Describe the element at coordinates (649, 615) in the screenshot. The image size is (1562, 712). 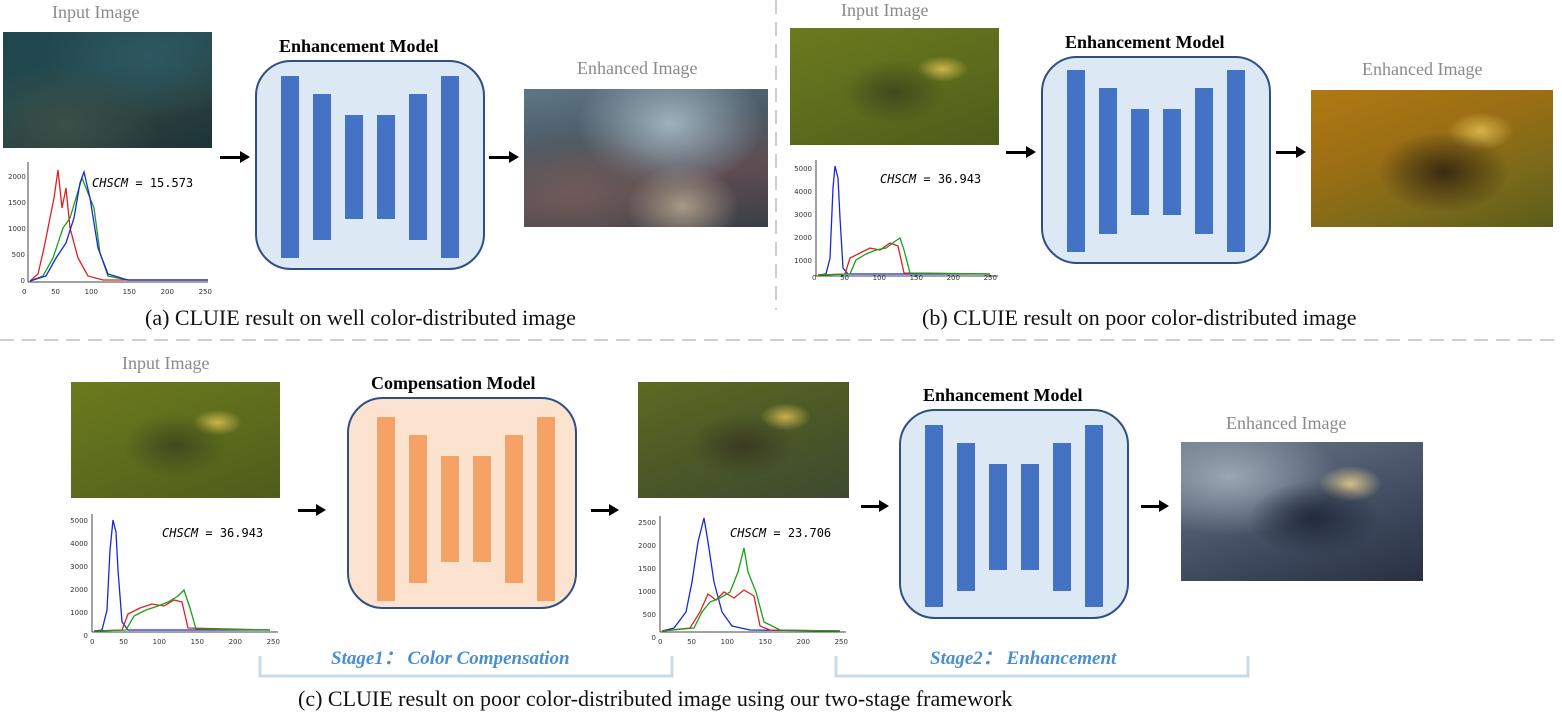
I see `ytick: 500` at that location.